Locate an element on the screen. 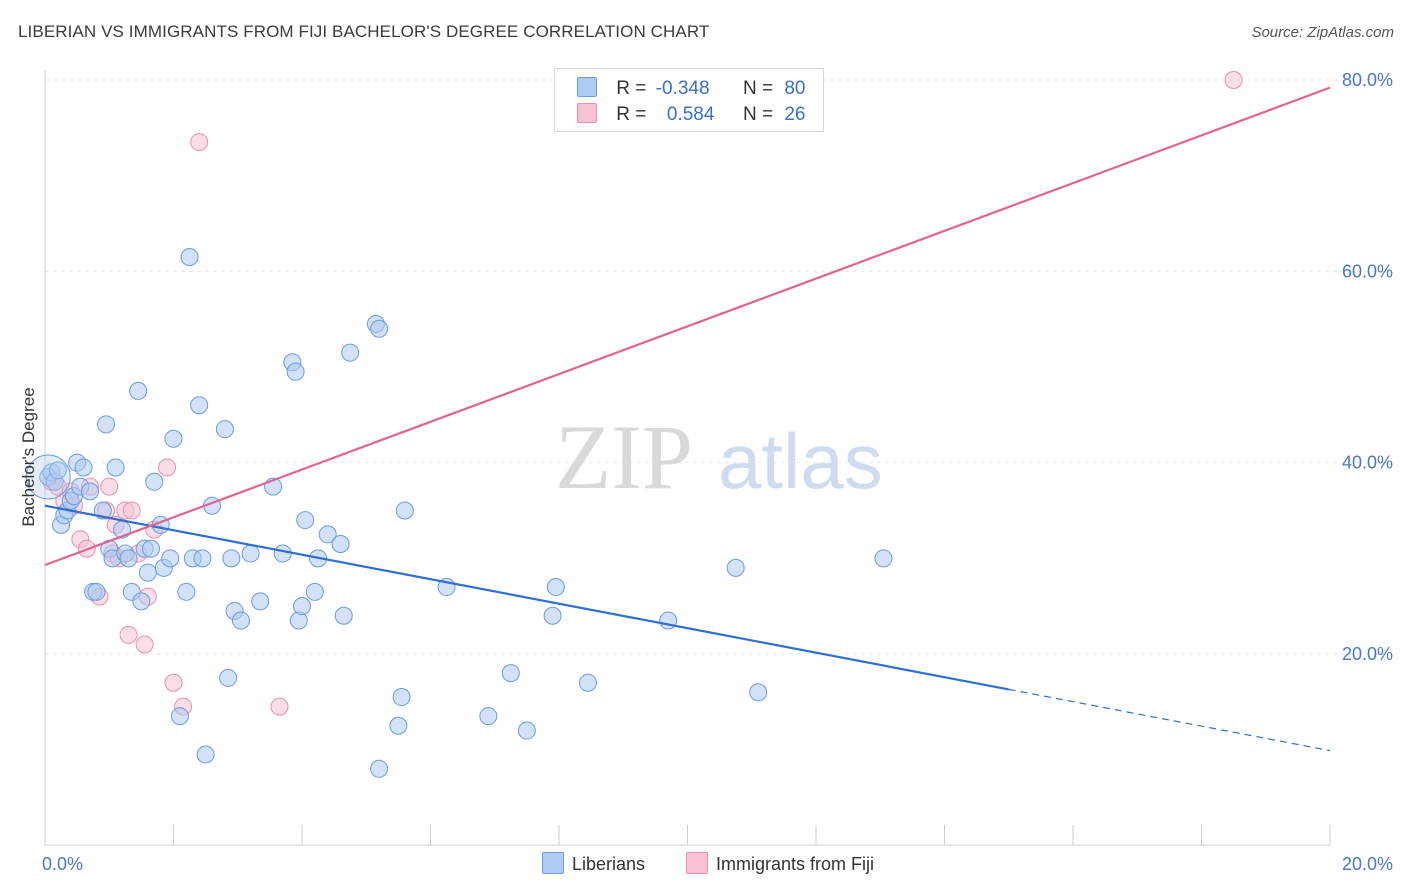  legend-row-fiji: R = 0.584 N = 26 is located at coordinates (691, 114).